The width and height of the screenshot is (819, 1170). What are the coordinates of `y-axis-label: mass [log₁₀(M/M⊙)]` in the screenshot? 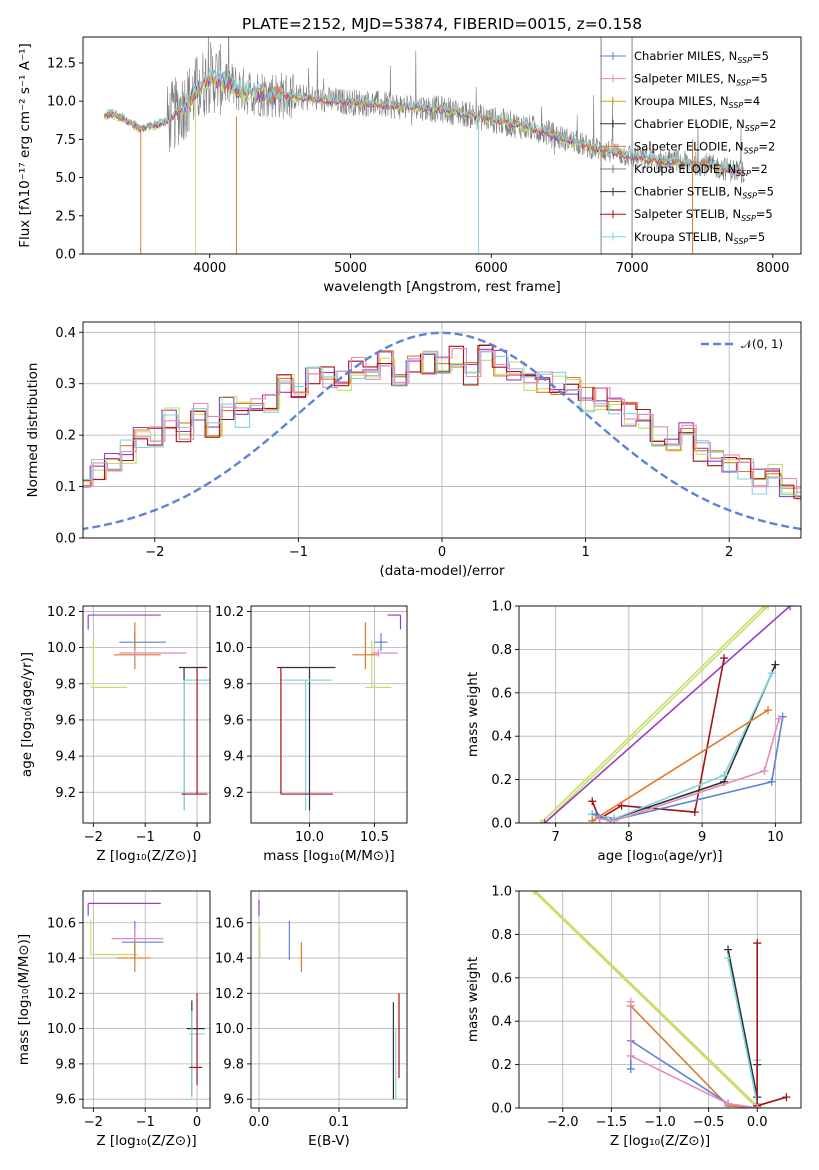 It's located at (24, 999).